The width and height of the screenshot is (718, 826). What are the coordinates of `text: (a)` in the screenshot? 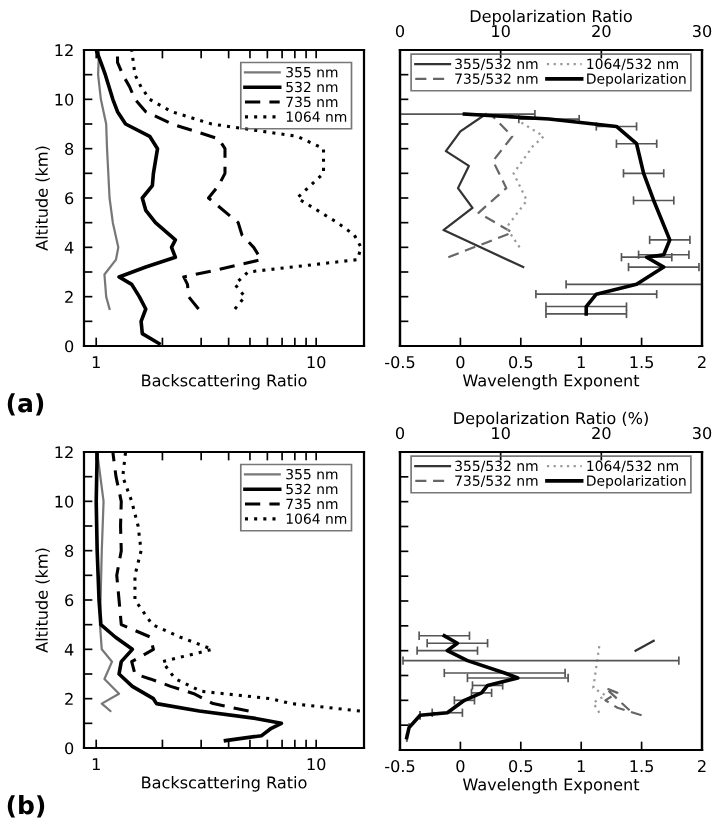 It's located at (25, 404).